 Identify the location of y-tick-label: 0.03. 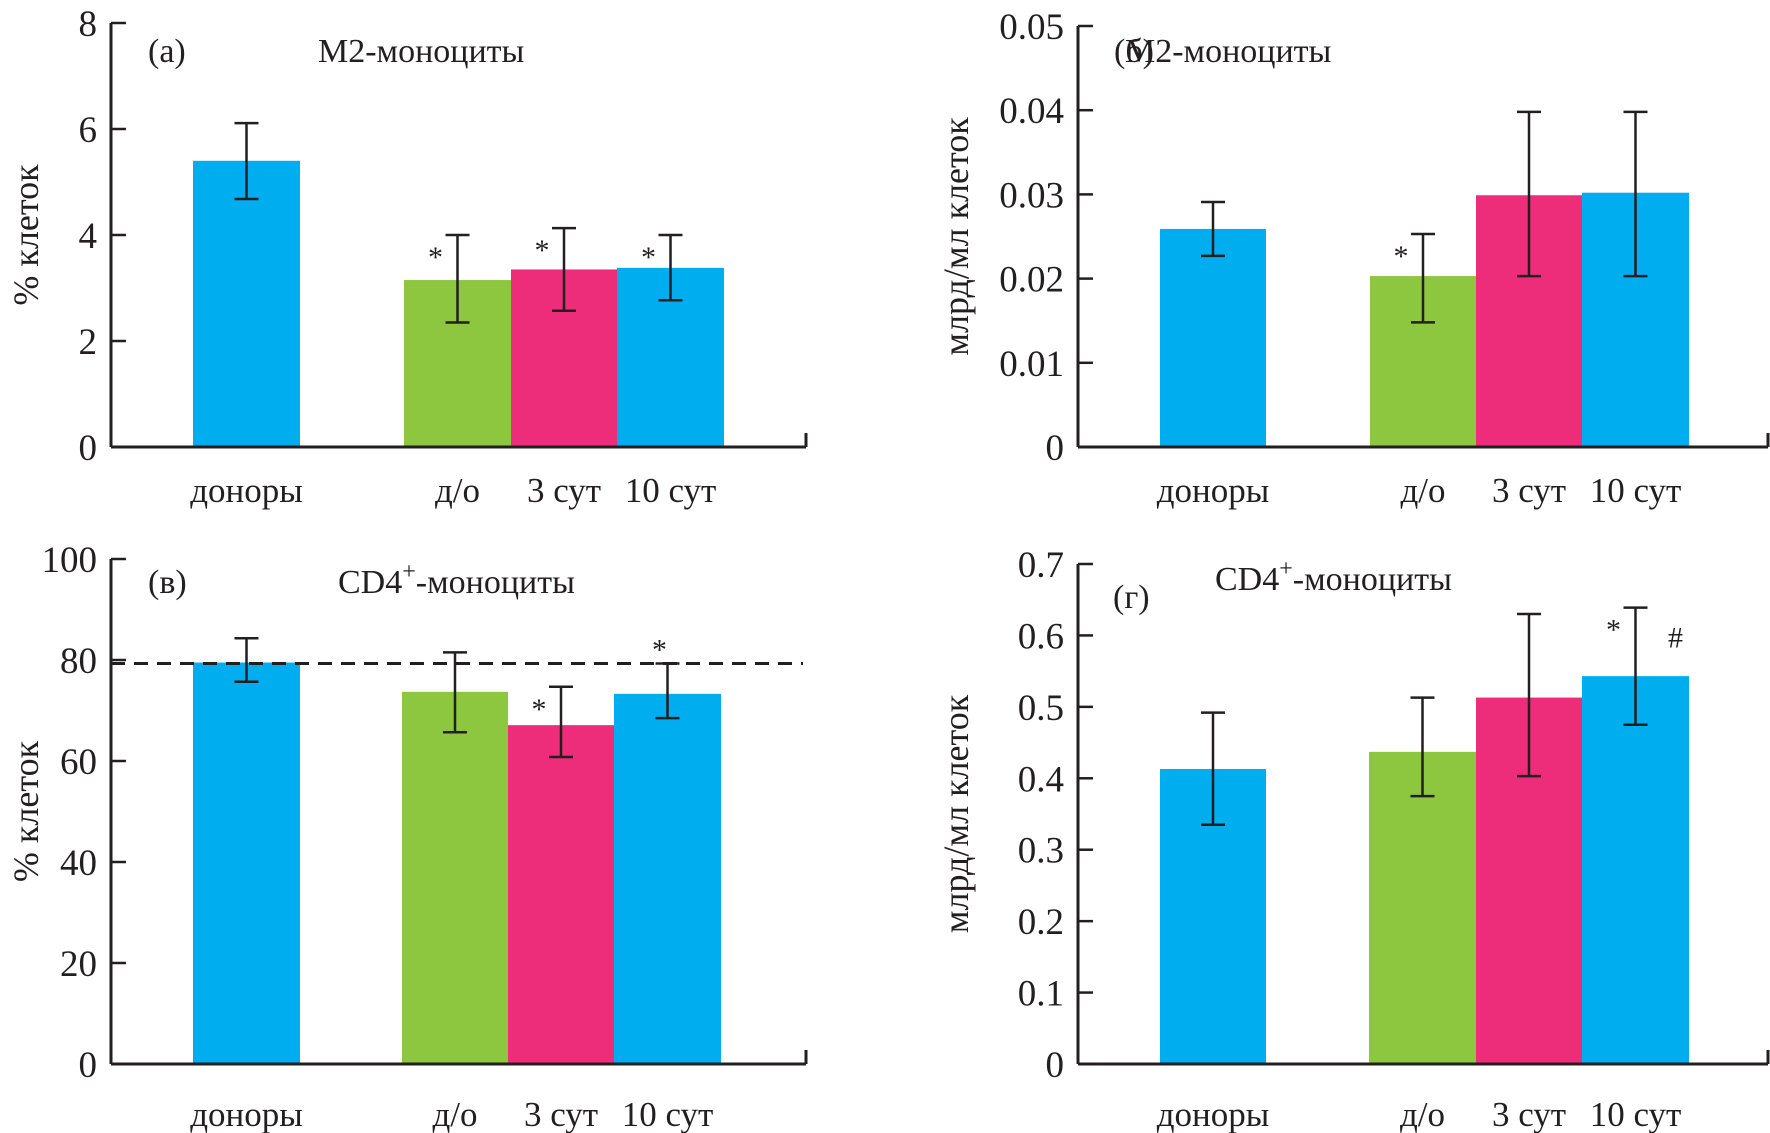
(1031, 195).